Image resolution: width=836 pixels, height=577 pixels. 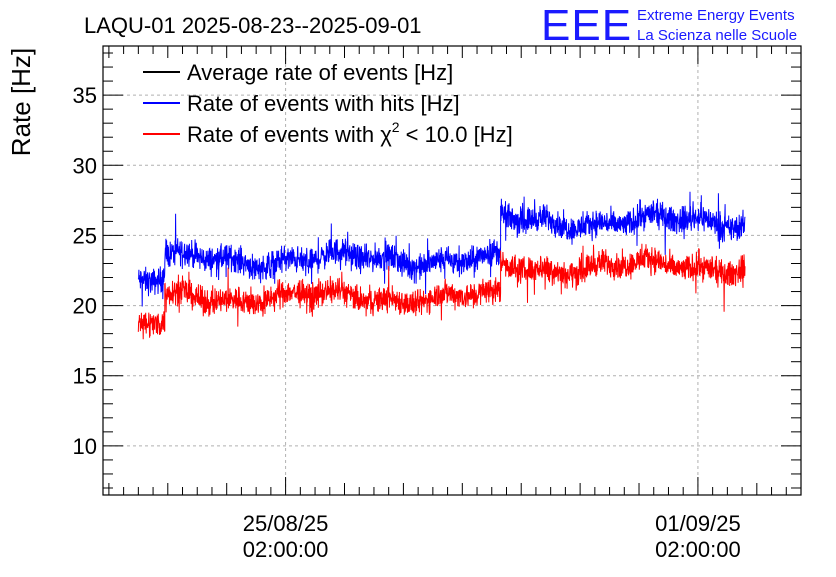 What do you see at coordinates (320, 72) in the screenshot?
I see `legend-label-avg: Average rate of events [Hz]` at bounding box center [320, 72].